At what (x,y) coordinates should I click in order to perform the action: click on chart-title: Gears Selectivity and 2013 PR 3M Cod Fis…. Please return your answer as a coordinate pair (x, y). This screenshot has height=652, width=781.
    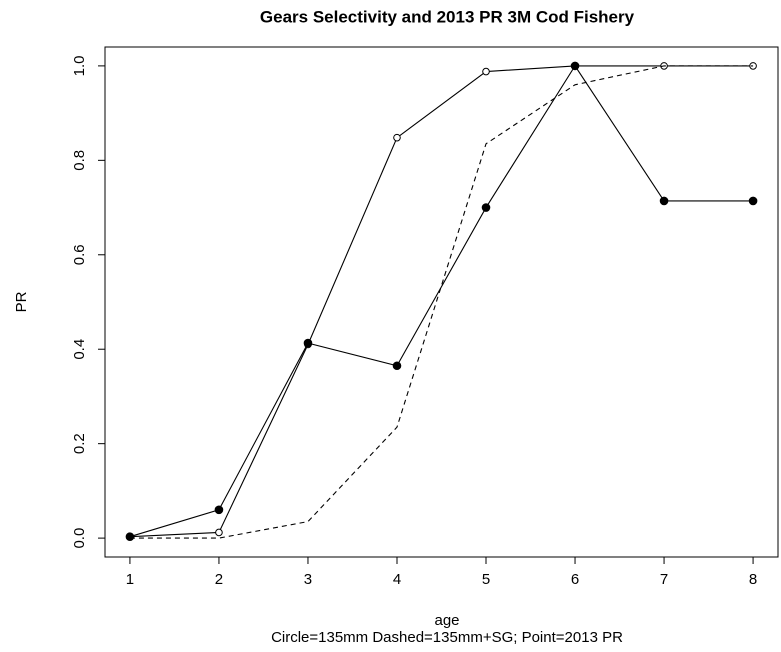
    Looking at the image, I should click on (447, 16).